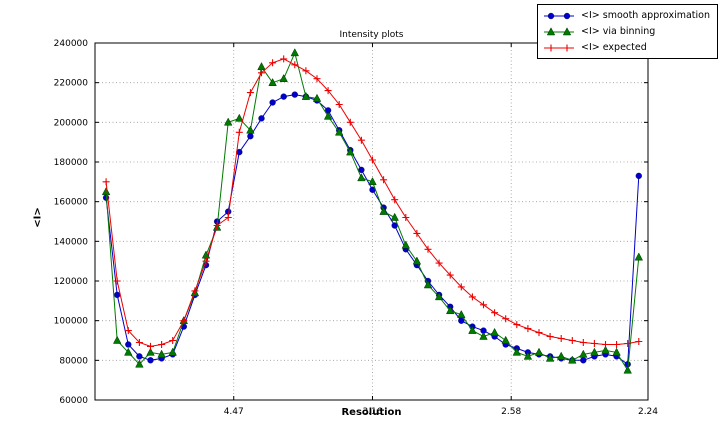 This screenshot has height=444, width=720. I want to click on svg-text: 100000, so click(71, 322).